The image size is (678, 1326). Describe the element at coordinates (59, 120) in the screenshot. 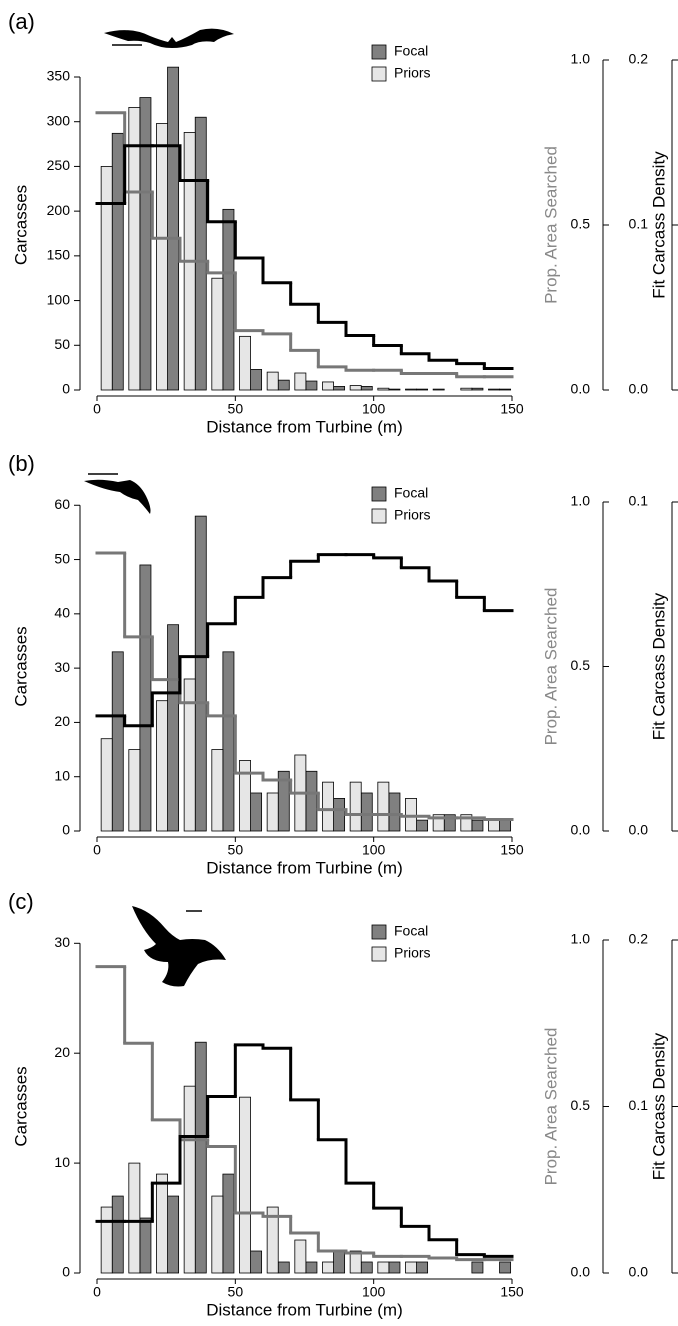

I see `y-tick-label: 300` at that location.